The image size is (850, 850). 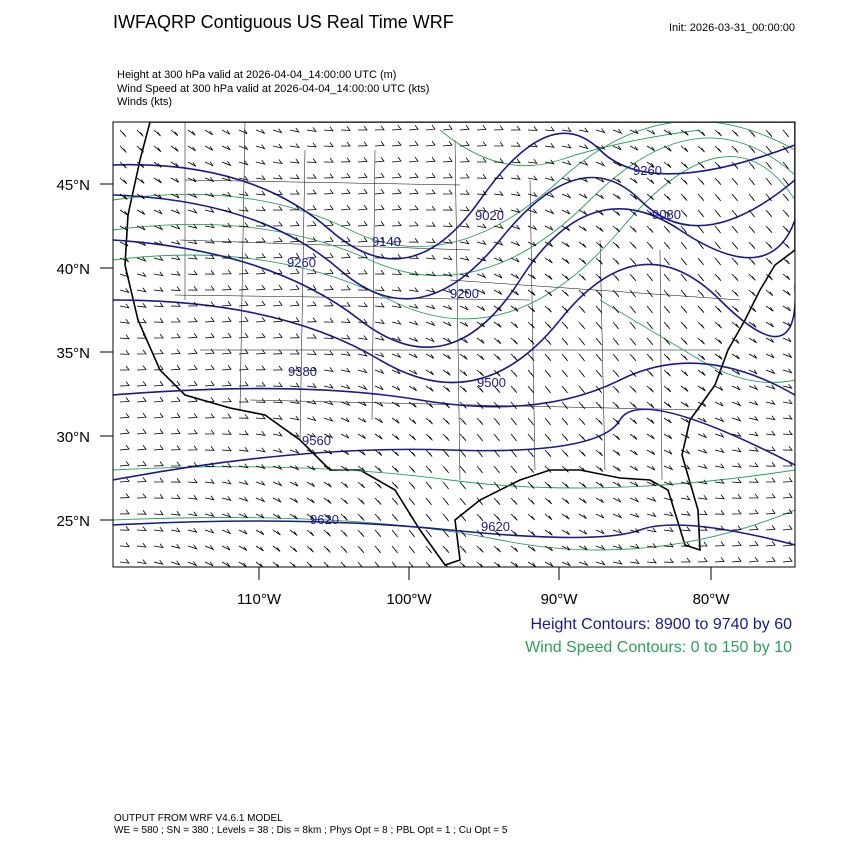 What do you see at coordinates (283, 22) in the screenshot?
I see `title: IWFAQRP Contiguous US Real Time WRF` at bounding box center [283, 22].